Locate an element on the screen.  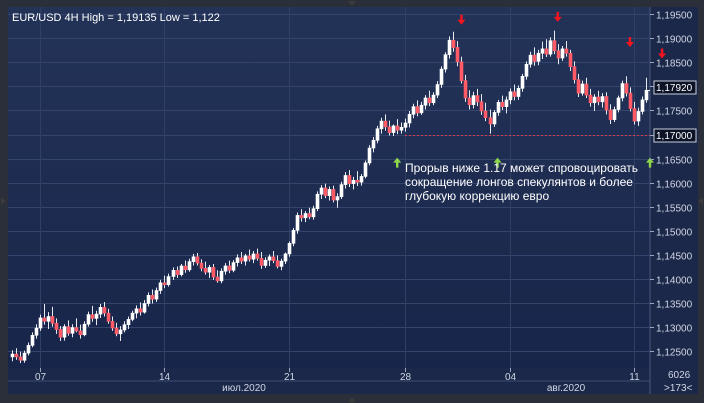
y-tick-label: 1,16000 is located at coordinates (674, 185).